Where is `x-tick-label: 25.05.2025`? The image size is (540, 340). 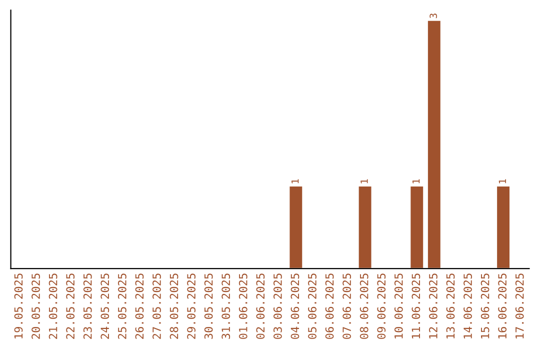 x-tick-label: 25.05.2025 is located at coordinates (122, 306).